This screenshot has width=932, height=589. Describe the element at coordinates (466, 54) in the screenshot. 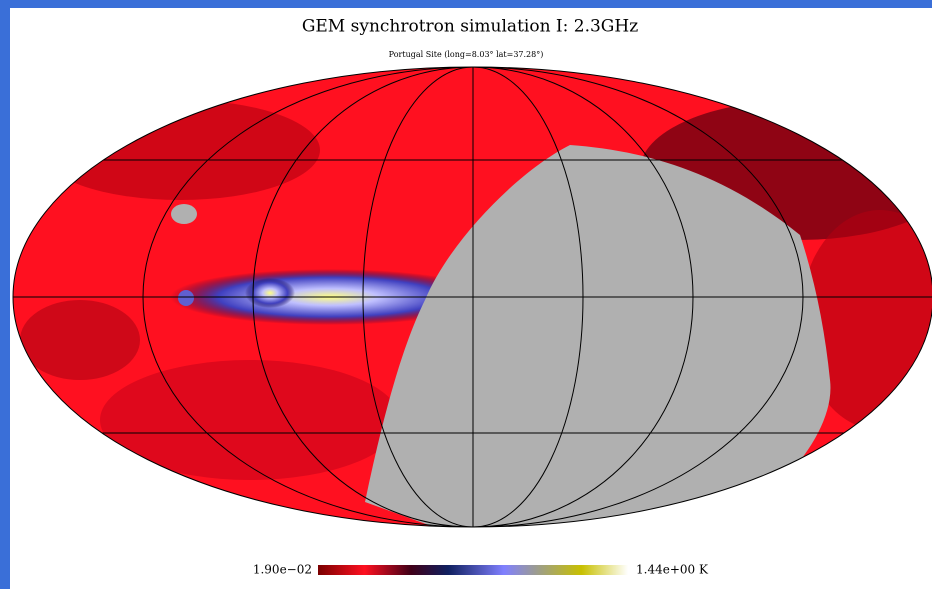

I see `map-subtitle: Portugal Site (long=8.03° lat=37.28°)` at that location.